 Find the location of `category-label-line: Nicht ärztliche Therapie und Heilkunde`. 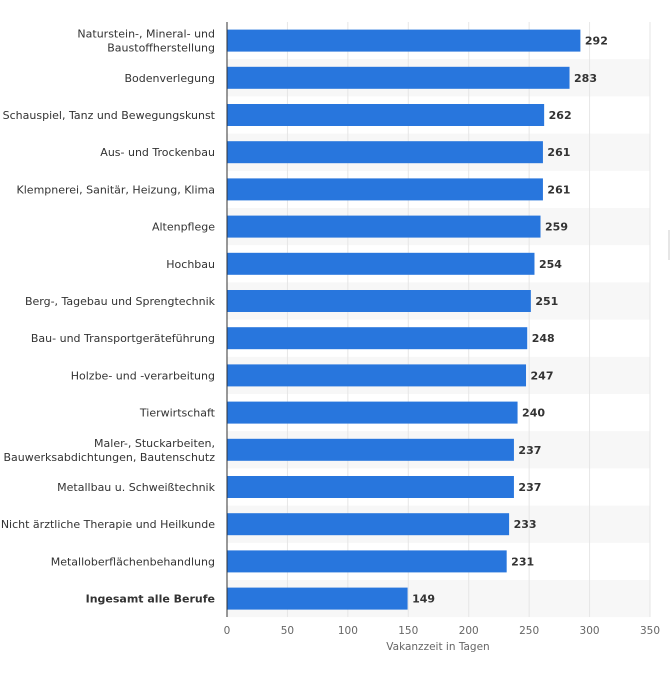

category-label-line: Nicht ärztliche Therapie und Heilkunde is located at coordinates (108, 524).